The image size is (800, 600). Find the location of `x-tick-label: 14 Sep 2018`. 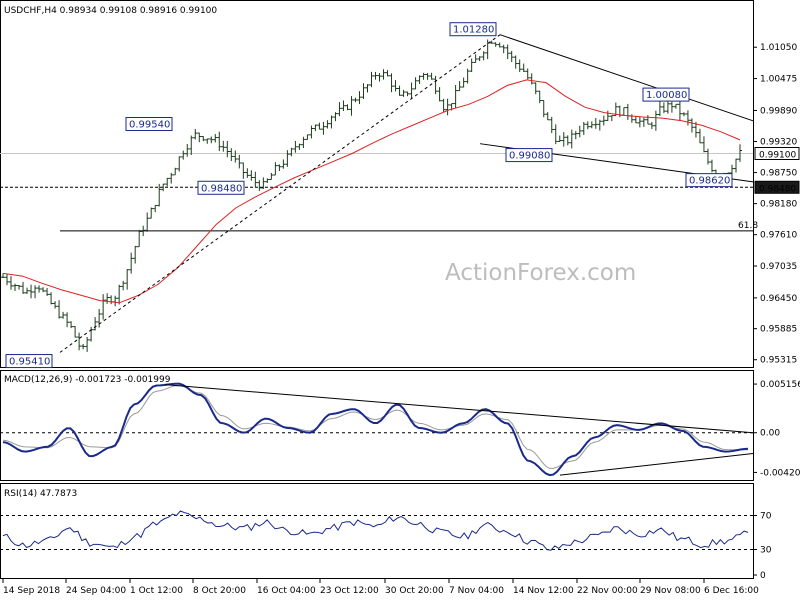

x-tick-label: 14 Sep 2018 is located at coordinates (31, 591).